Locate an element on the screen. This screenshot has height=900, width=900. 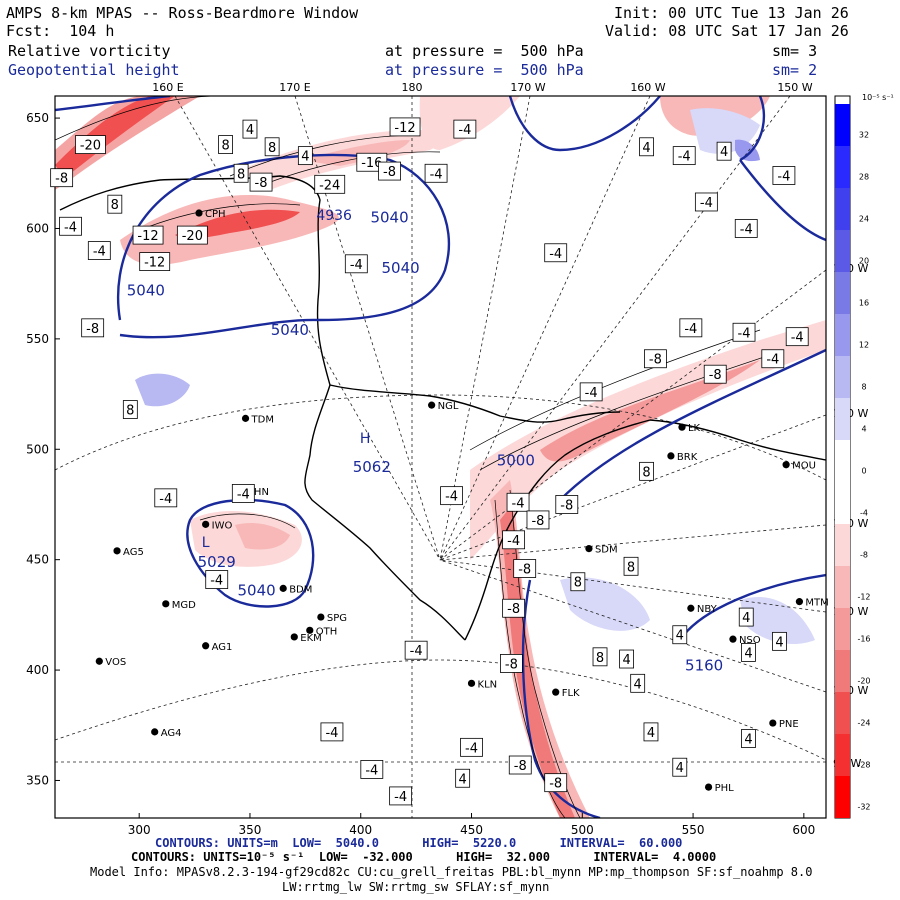
top-longitude-label: 170 W is located at coordinates (527, 87).